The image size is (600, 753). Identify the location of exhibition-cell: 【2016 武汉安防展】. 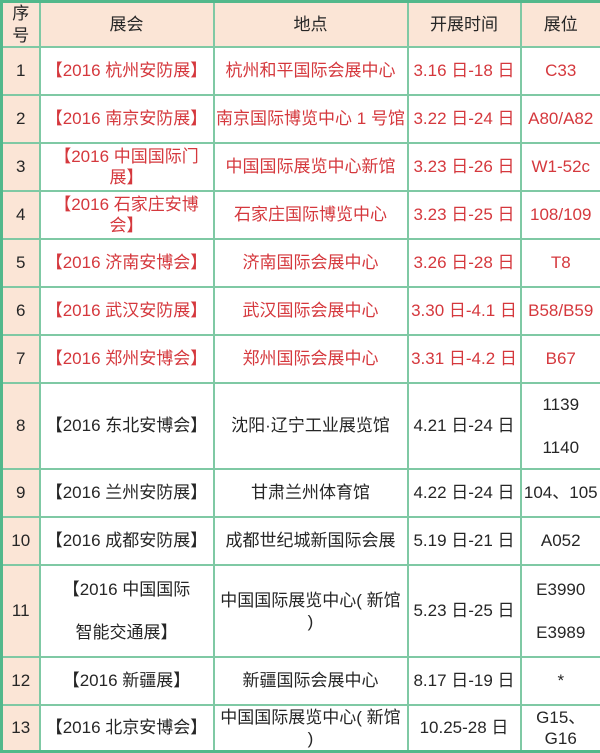
(127, 311).